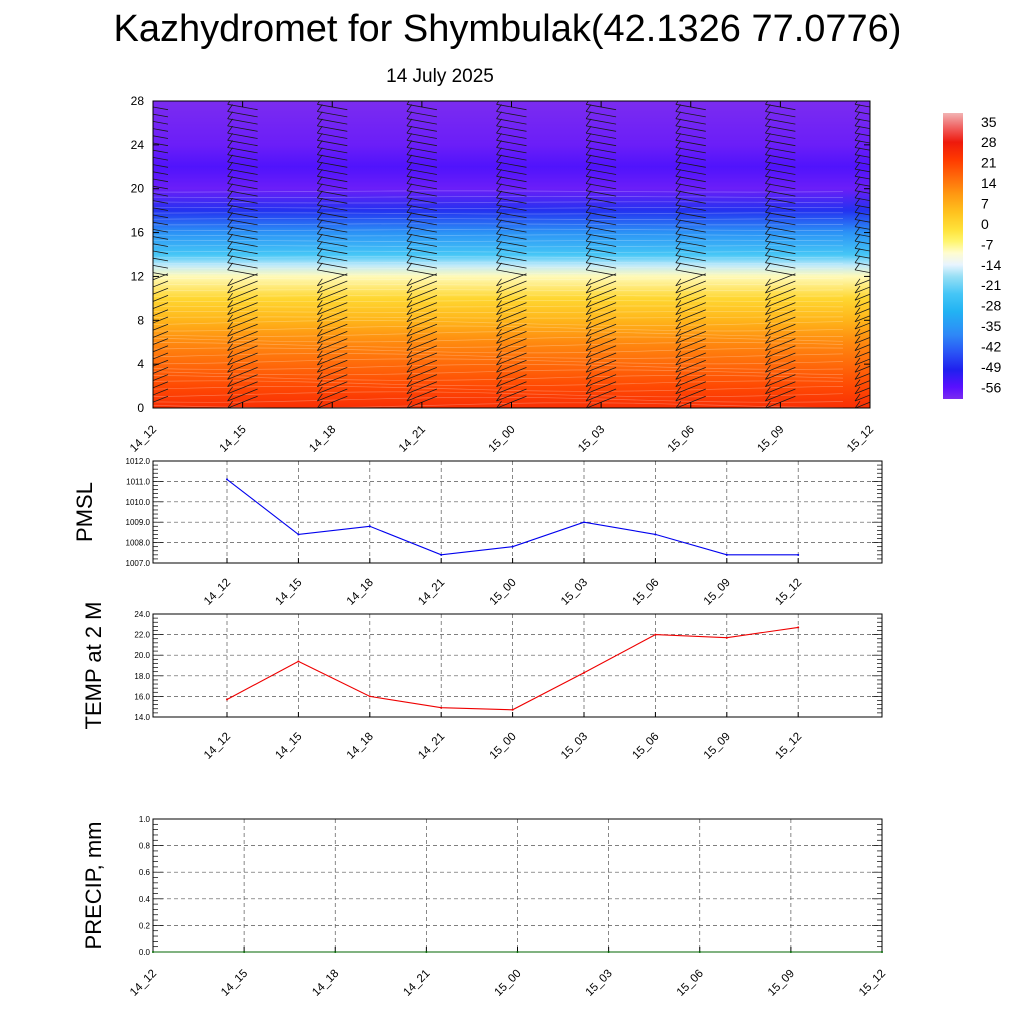 Image resolution: width=1024 pixels, height=1024 pixels. What do you see at coordinates (138, 189) in the screenshot?
I see `y-tick-label: 20` at bounding box center [138, 189].